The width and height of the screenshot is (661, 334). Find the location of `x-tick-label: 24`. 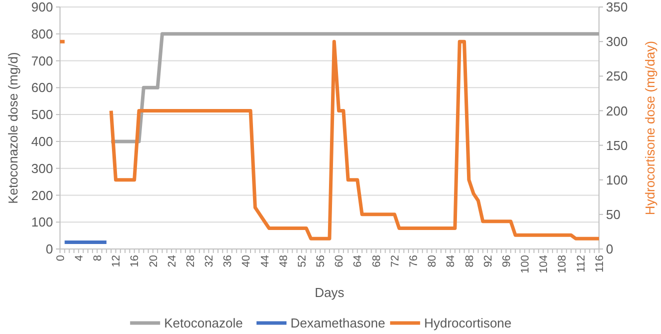

x-tick-label: 24 is located at coordinates (172, 261).